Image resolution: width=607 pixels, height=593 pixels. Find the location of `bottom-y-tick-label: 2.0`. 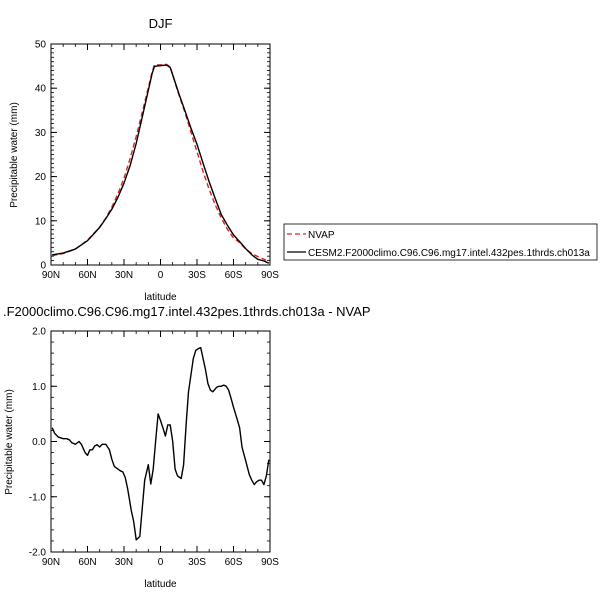

bottom-y-tick-label: 2.0 is located at coordinates (39, 332).